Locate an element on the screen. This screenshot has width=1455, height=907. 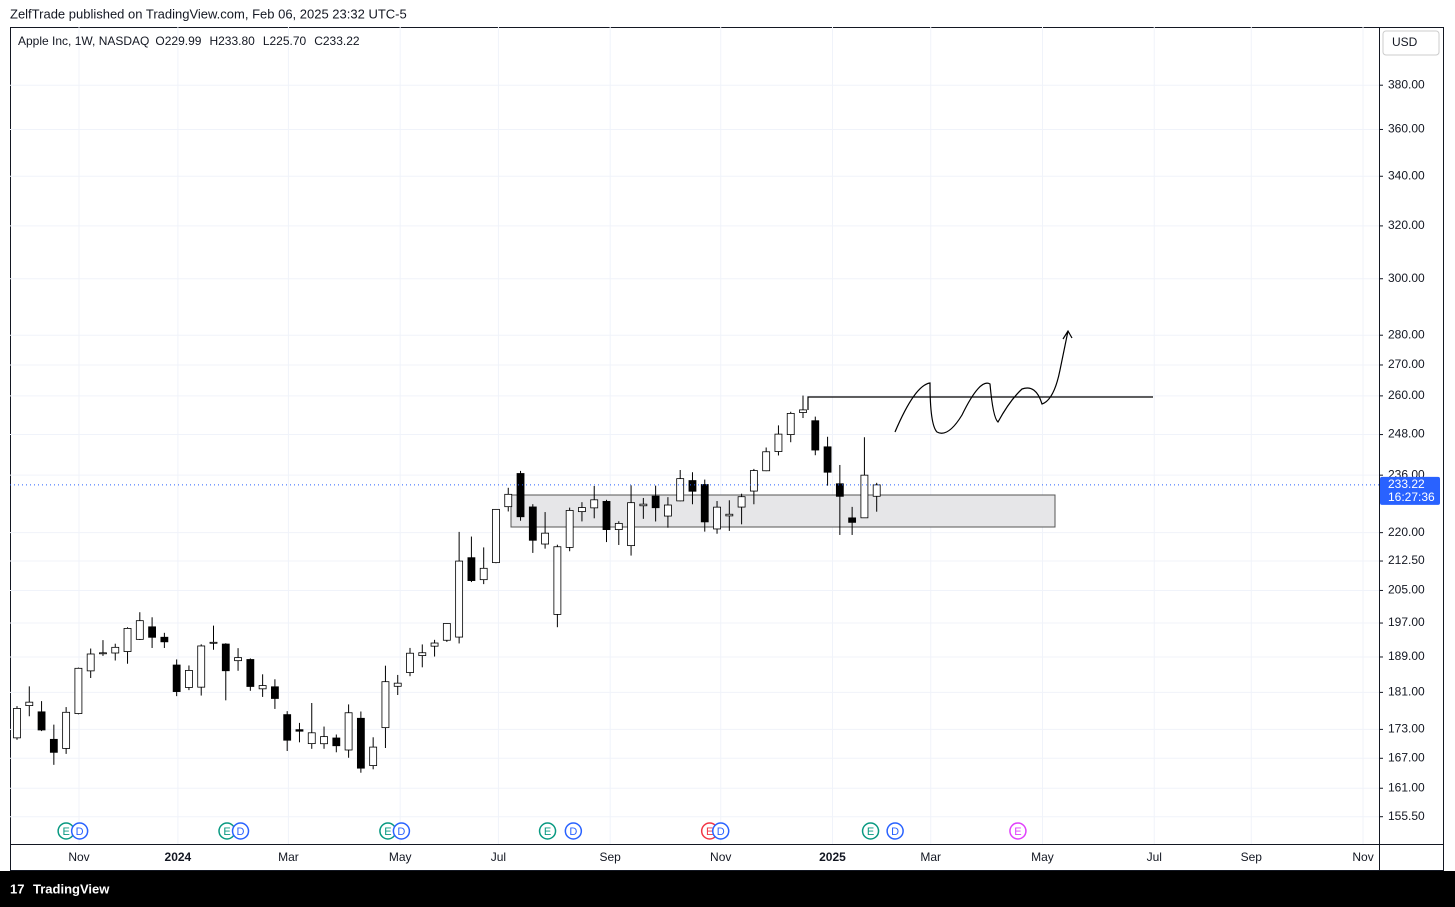
y-tick-label: 280.00 is located at coordinates (1406, 334).